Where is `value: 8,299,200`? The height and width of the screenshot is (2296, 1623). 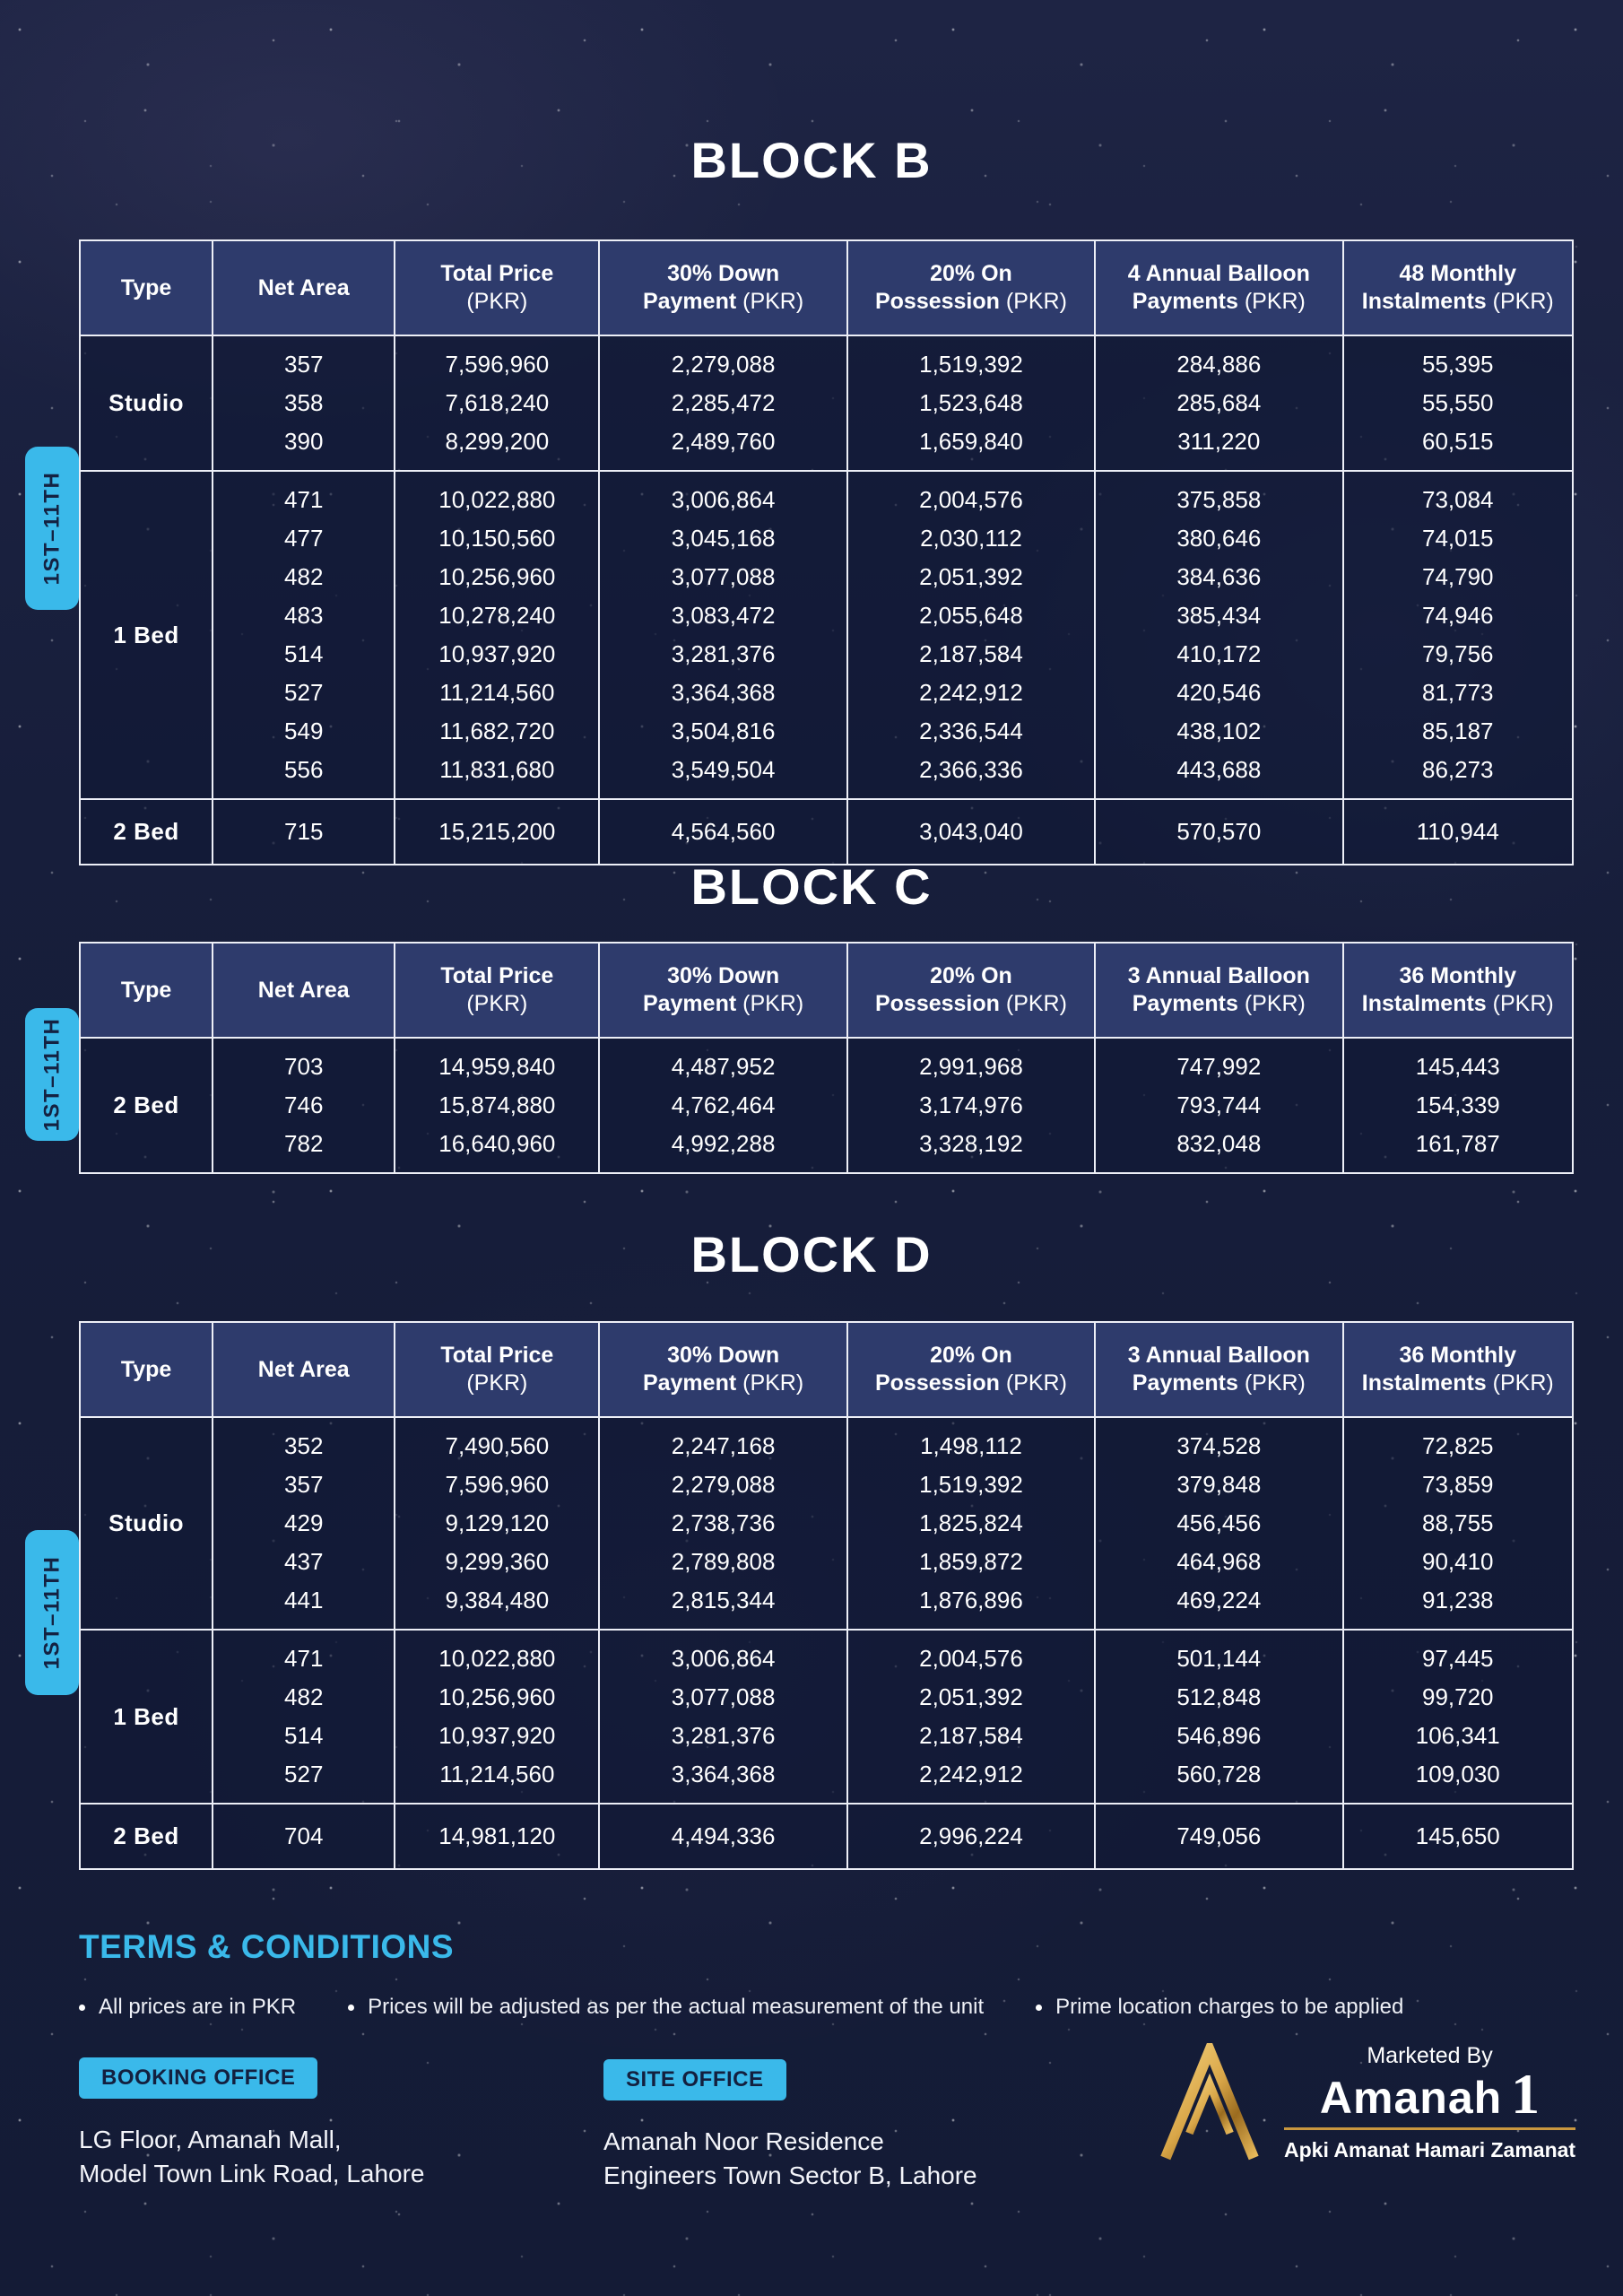 value: 8,299,200 is located at coordinates (498, 441).